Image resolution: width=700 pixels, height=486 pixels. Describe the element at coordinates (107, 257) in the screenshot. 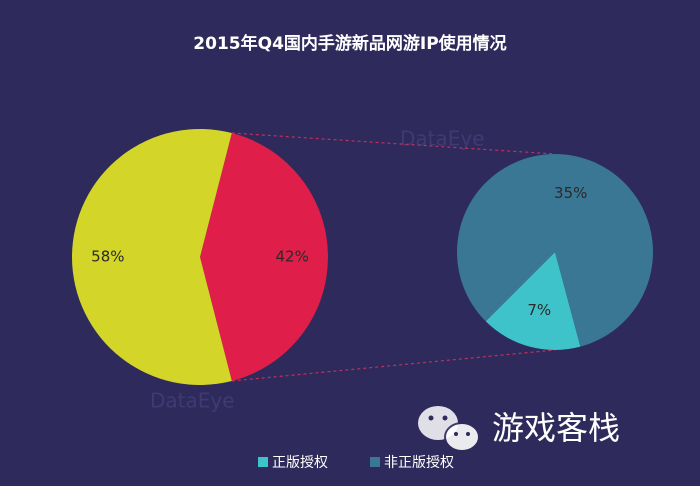

I see `value-label: 58%` at that location.